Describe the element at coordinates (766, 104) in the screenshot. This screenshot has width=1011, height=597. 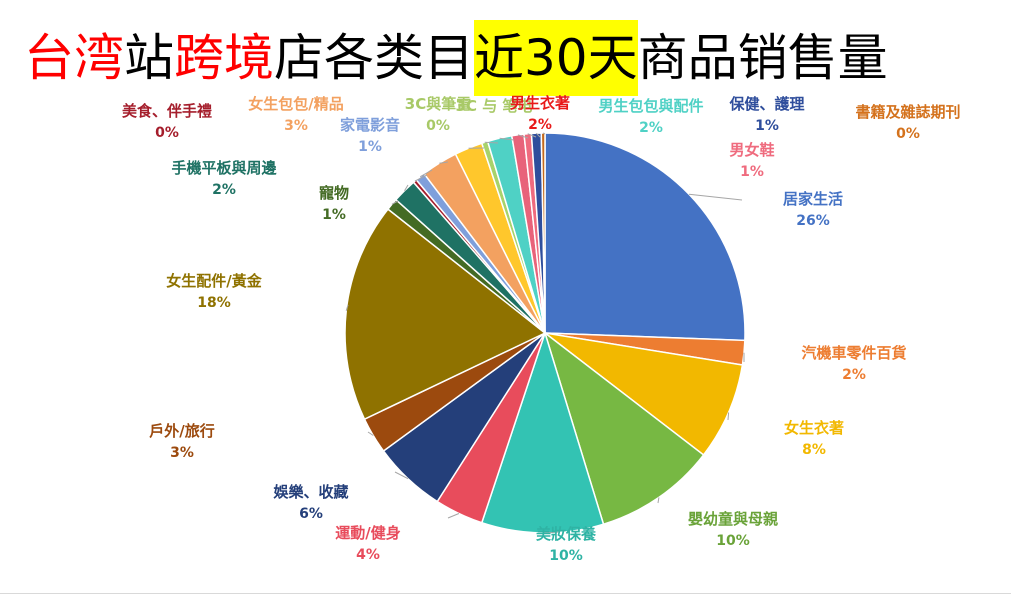
I see `slice-label: 保健、護理` at that location.